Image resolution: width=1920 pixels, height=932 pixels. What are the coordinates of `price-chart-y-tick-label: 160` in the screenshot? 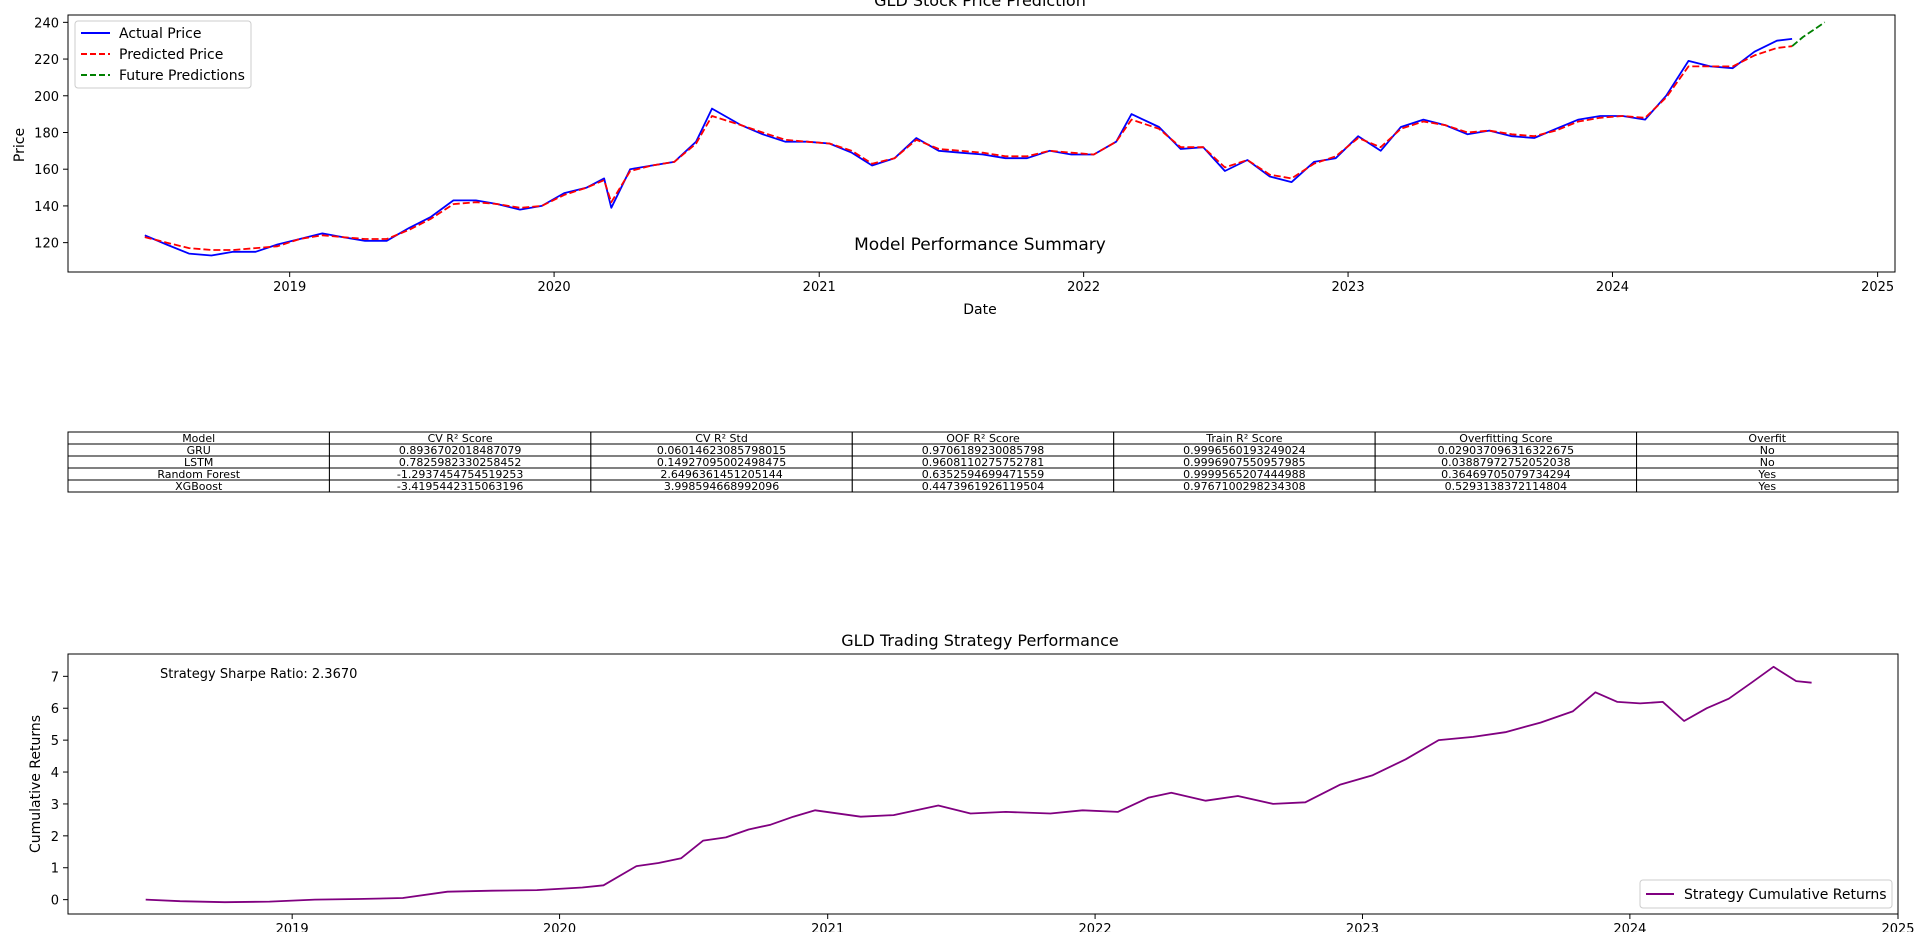 It's located at (46, 170).